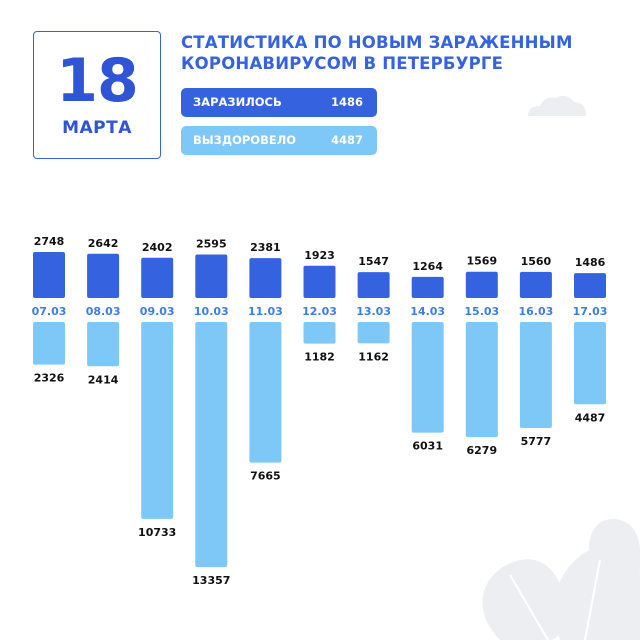 This screenshot has height=640, width=640. What do you see at coordinates (536, 311) in the screenshot?
I see `date-label: 16.03` at bounding box center [536, 311].